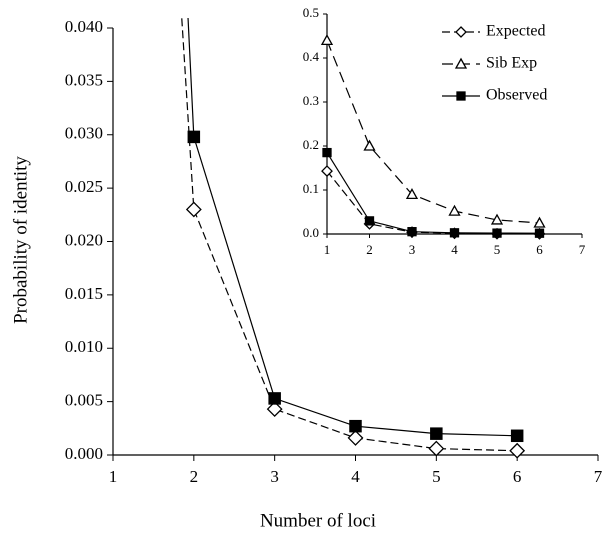  What do you see at coordinates (516, 31) in the screenshot?
I see `legend-label: Expected` at bounding box center [516, 31].